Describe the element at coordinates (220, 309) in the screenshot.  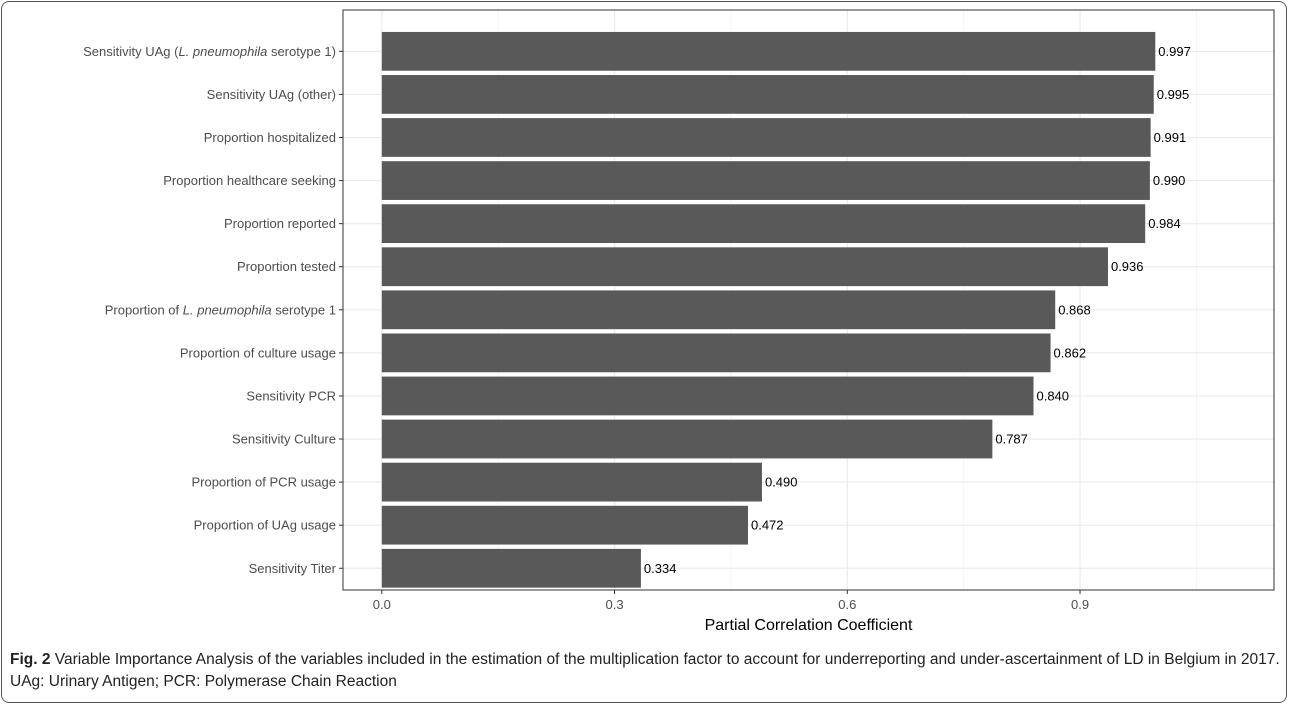
I see `y-tick-label: Proportion of L. pneumophila serotype 1` at that location.